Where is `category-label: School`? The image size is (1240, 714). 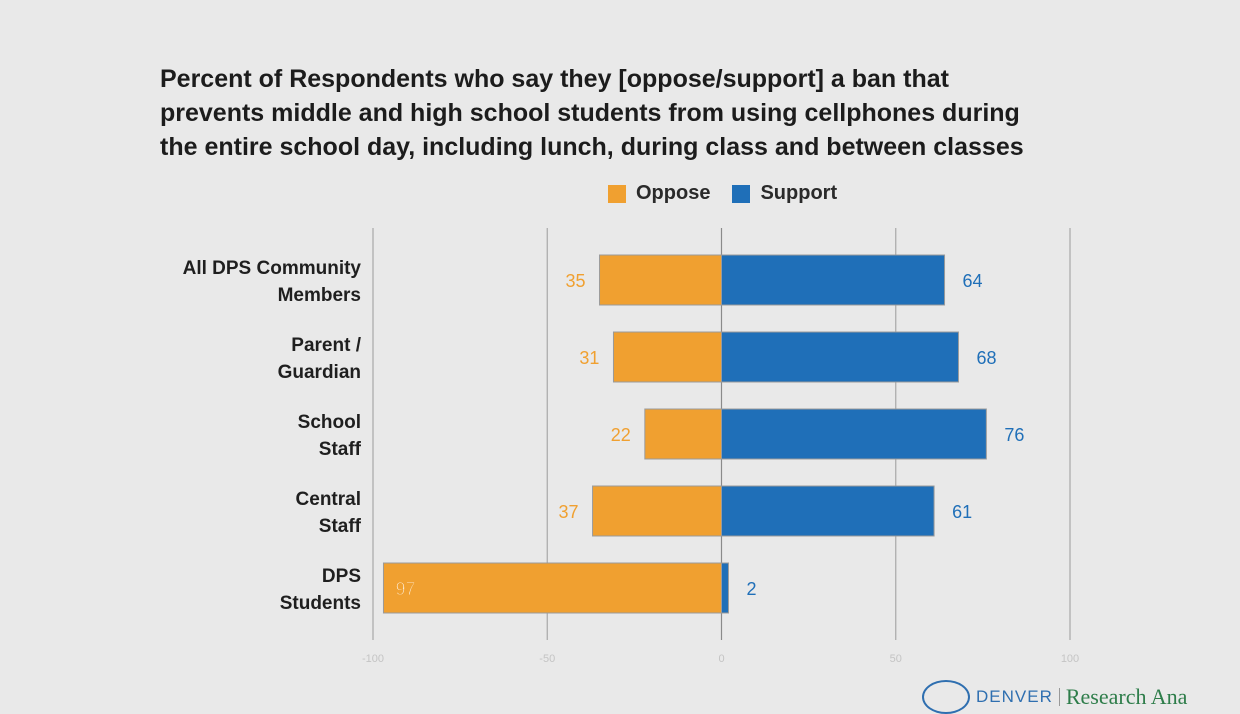 category-label: School is located at coordinates (329, 422).